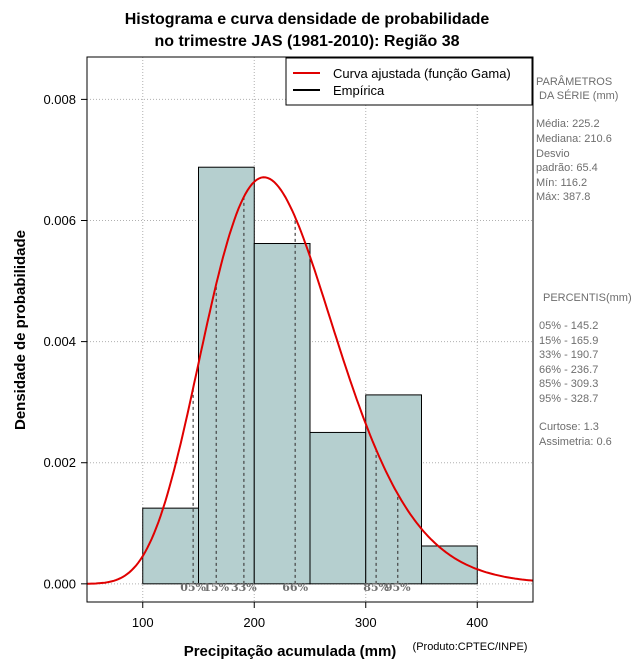  I want to click on param-stddev: padrão: 65.4, so click(567, 168).